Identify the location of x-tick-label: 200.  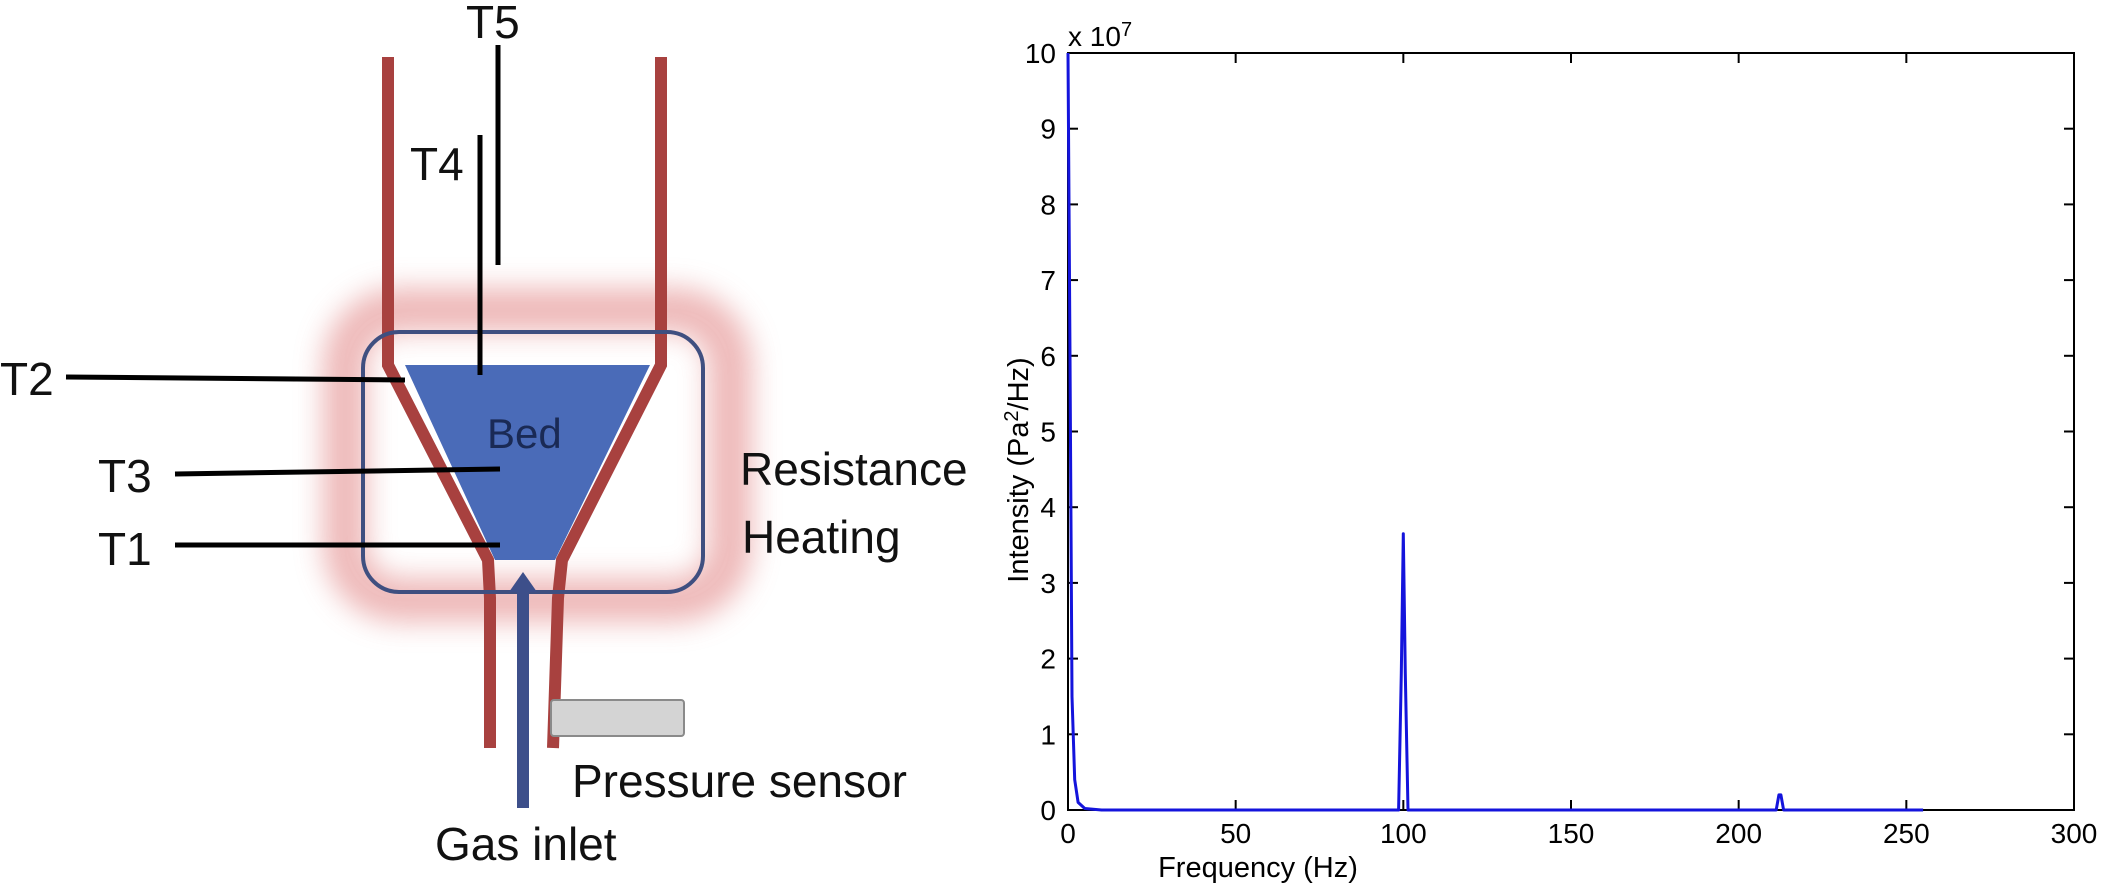
(1738, 833).